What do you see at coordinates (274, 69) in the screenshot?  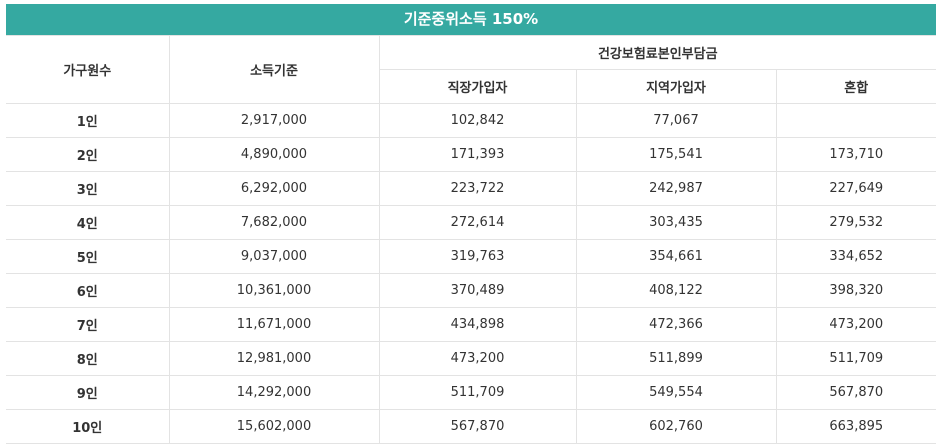 I see `header-income: 소득기준` at bounding box center [274, 69].